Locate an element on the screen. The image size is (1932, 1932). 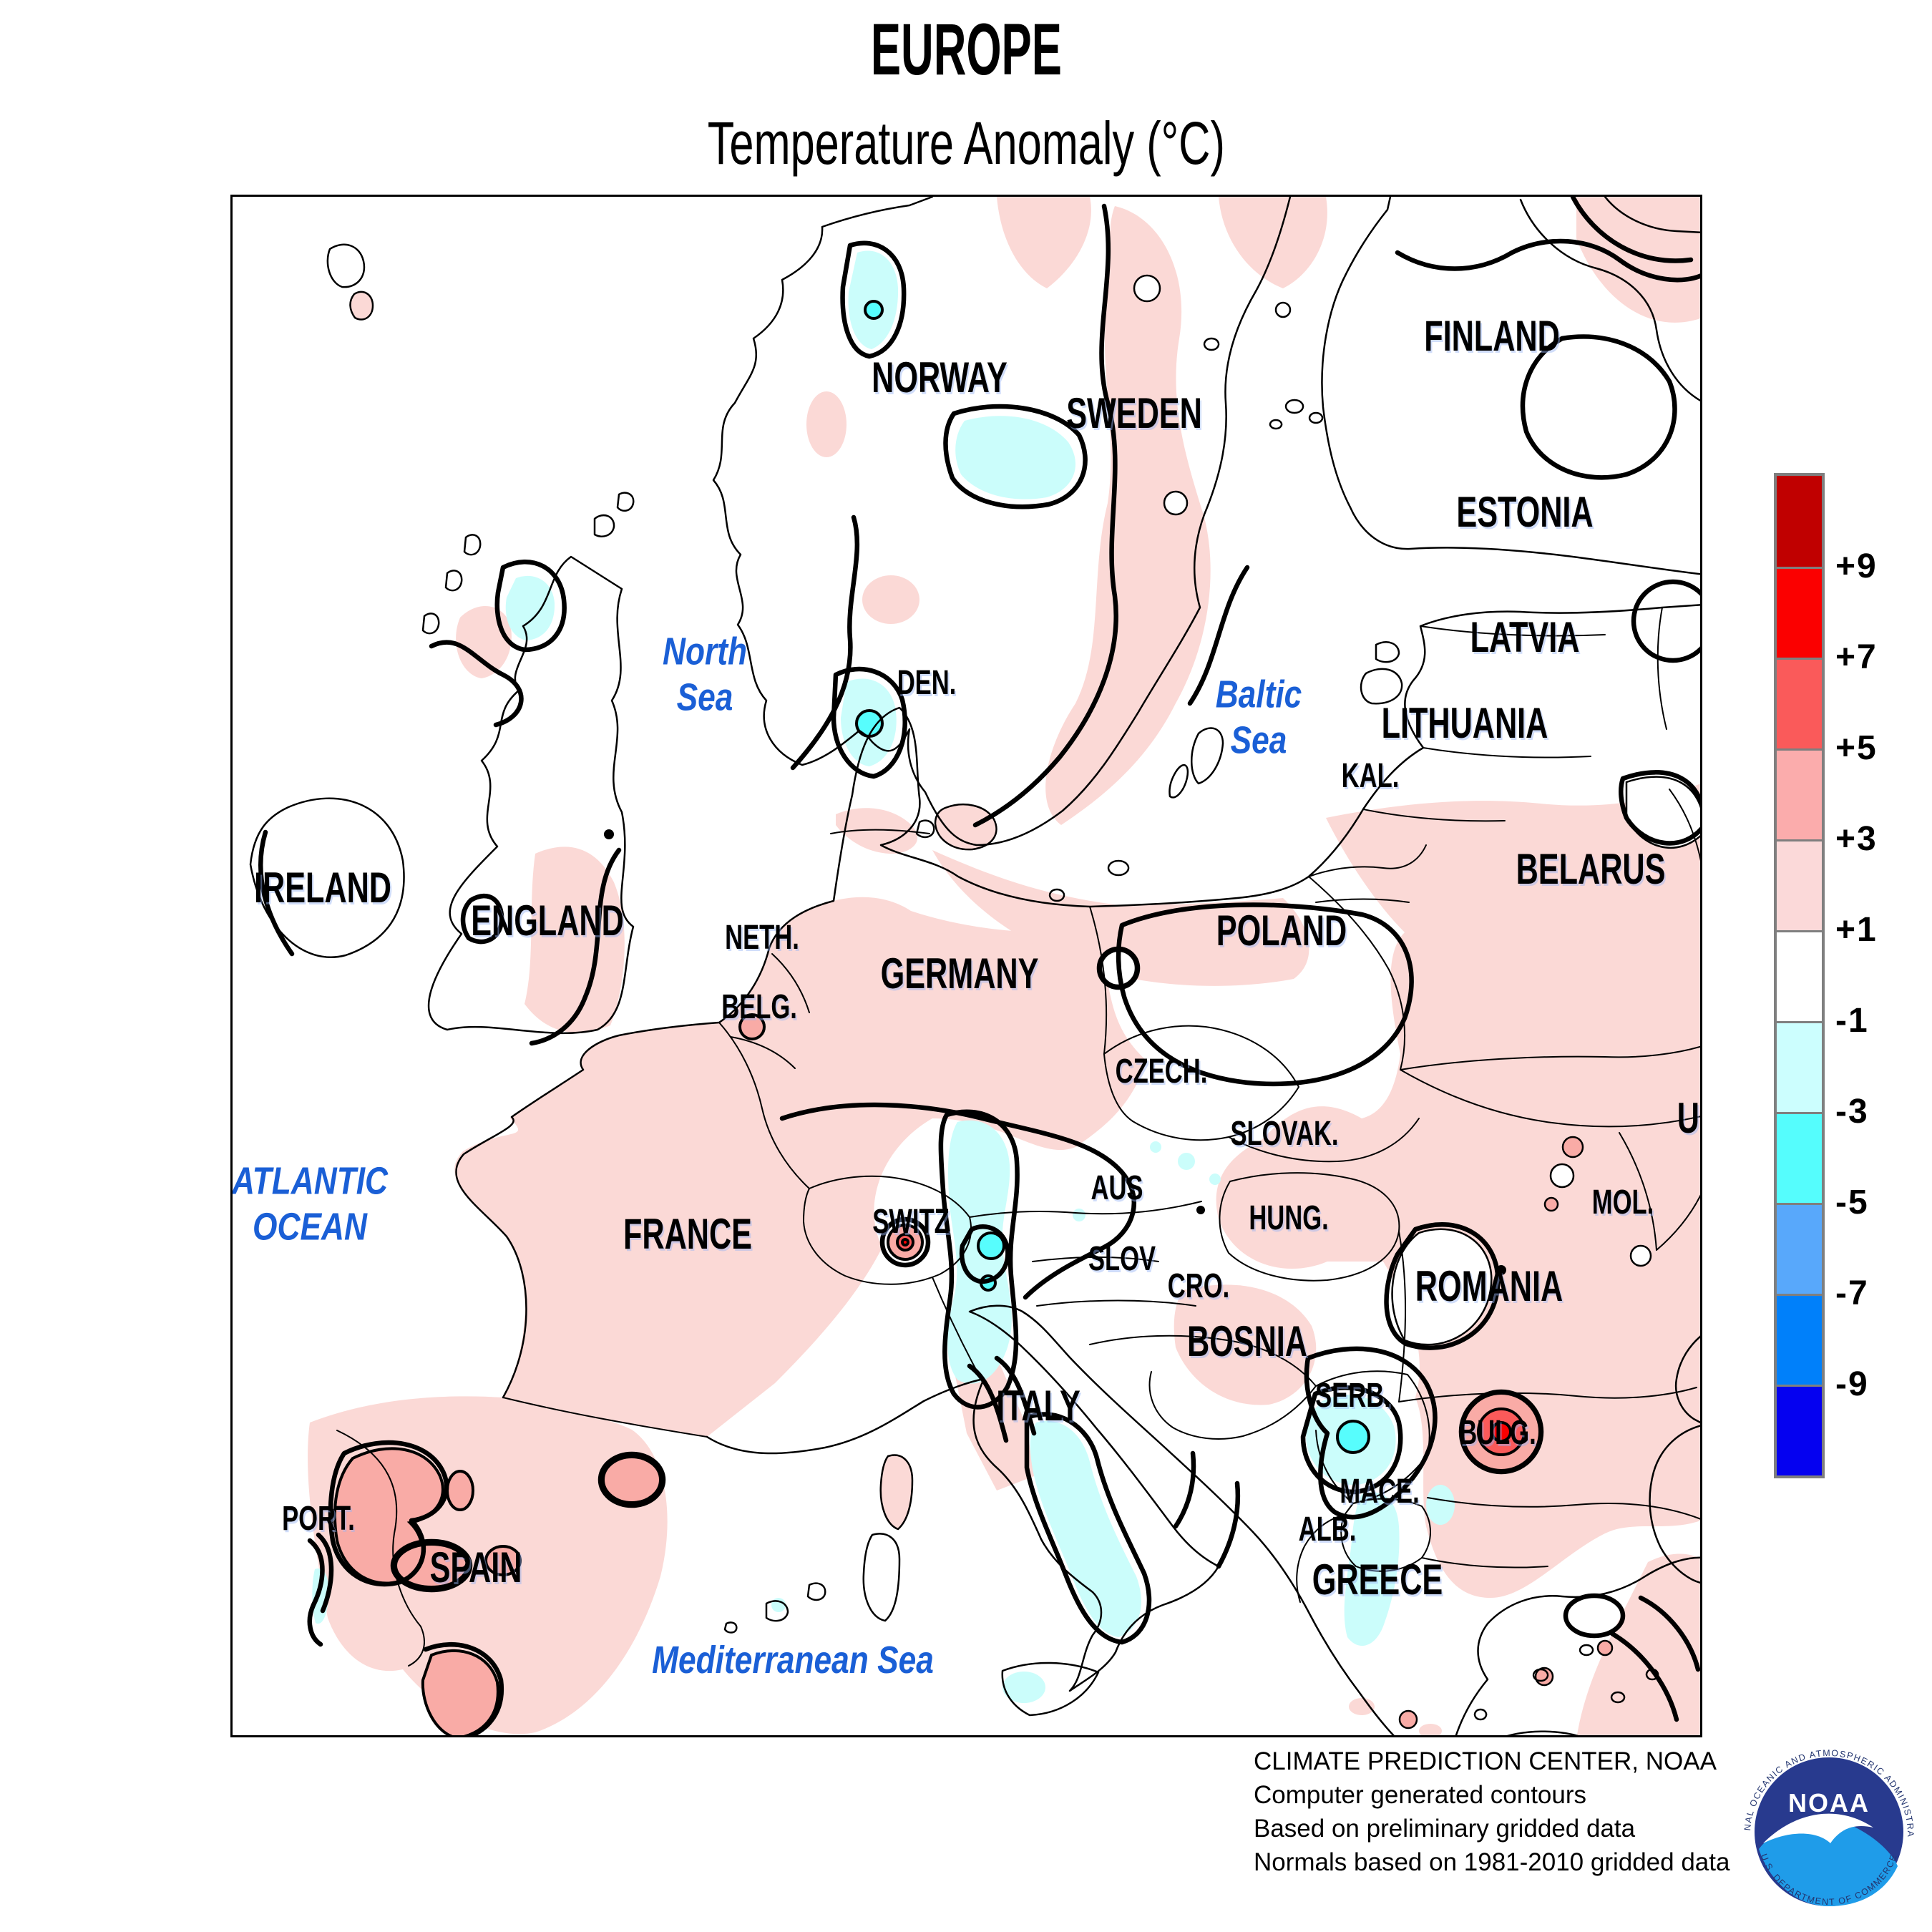
colorbar-tick-label: -7 is located at coordinates (1852, 1293).